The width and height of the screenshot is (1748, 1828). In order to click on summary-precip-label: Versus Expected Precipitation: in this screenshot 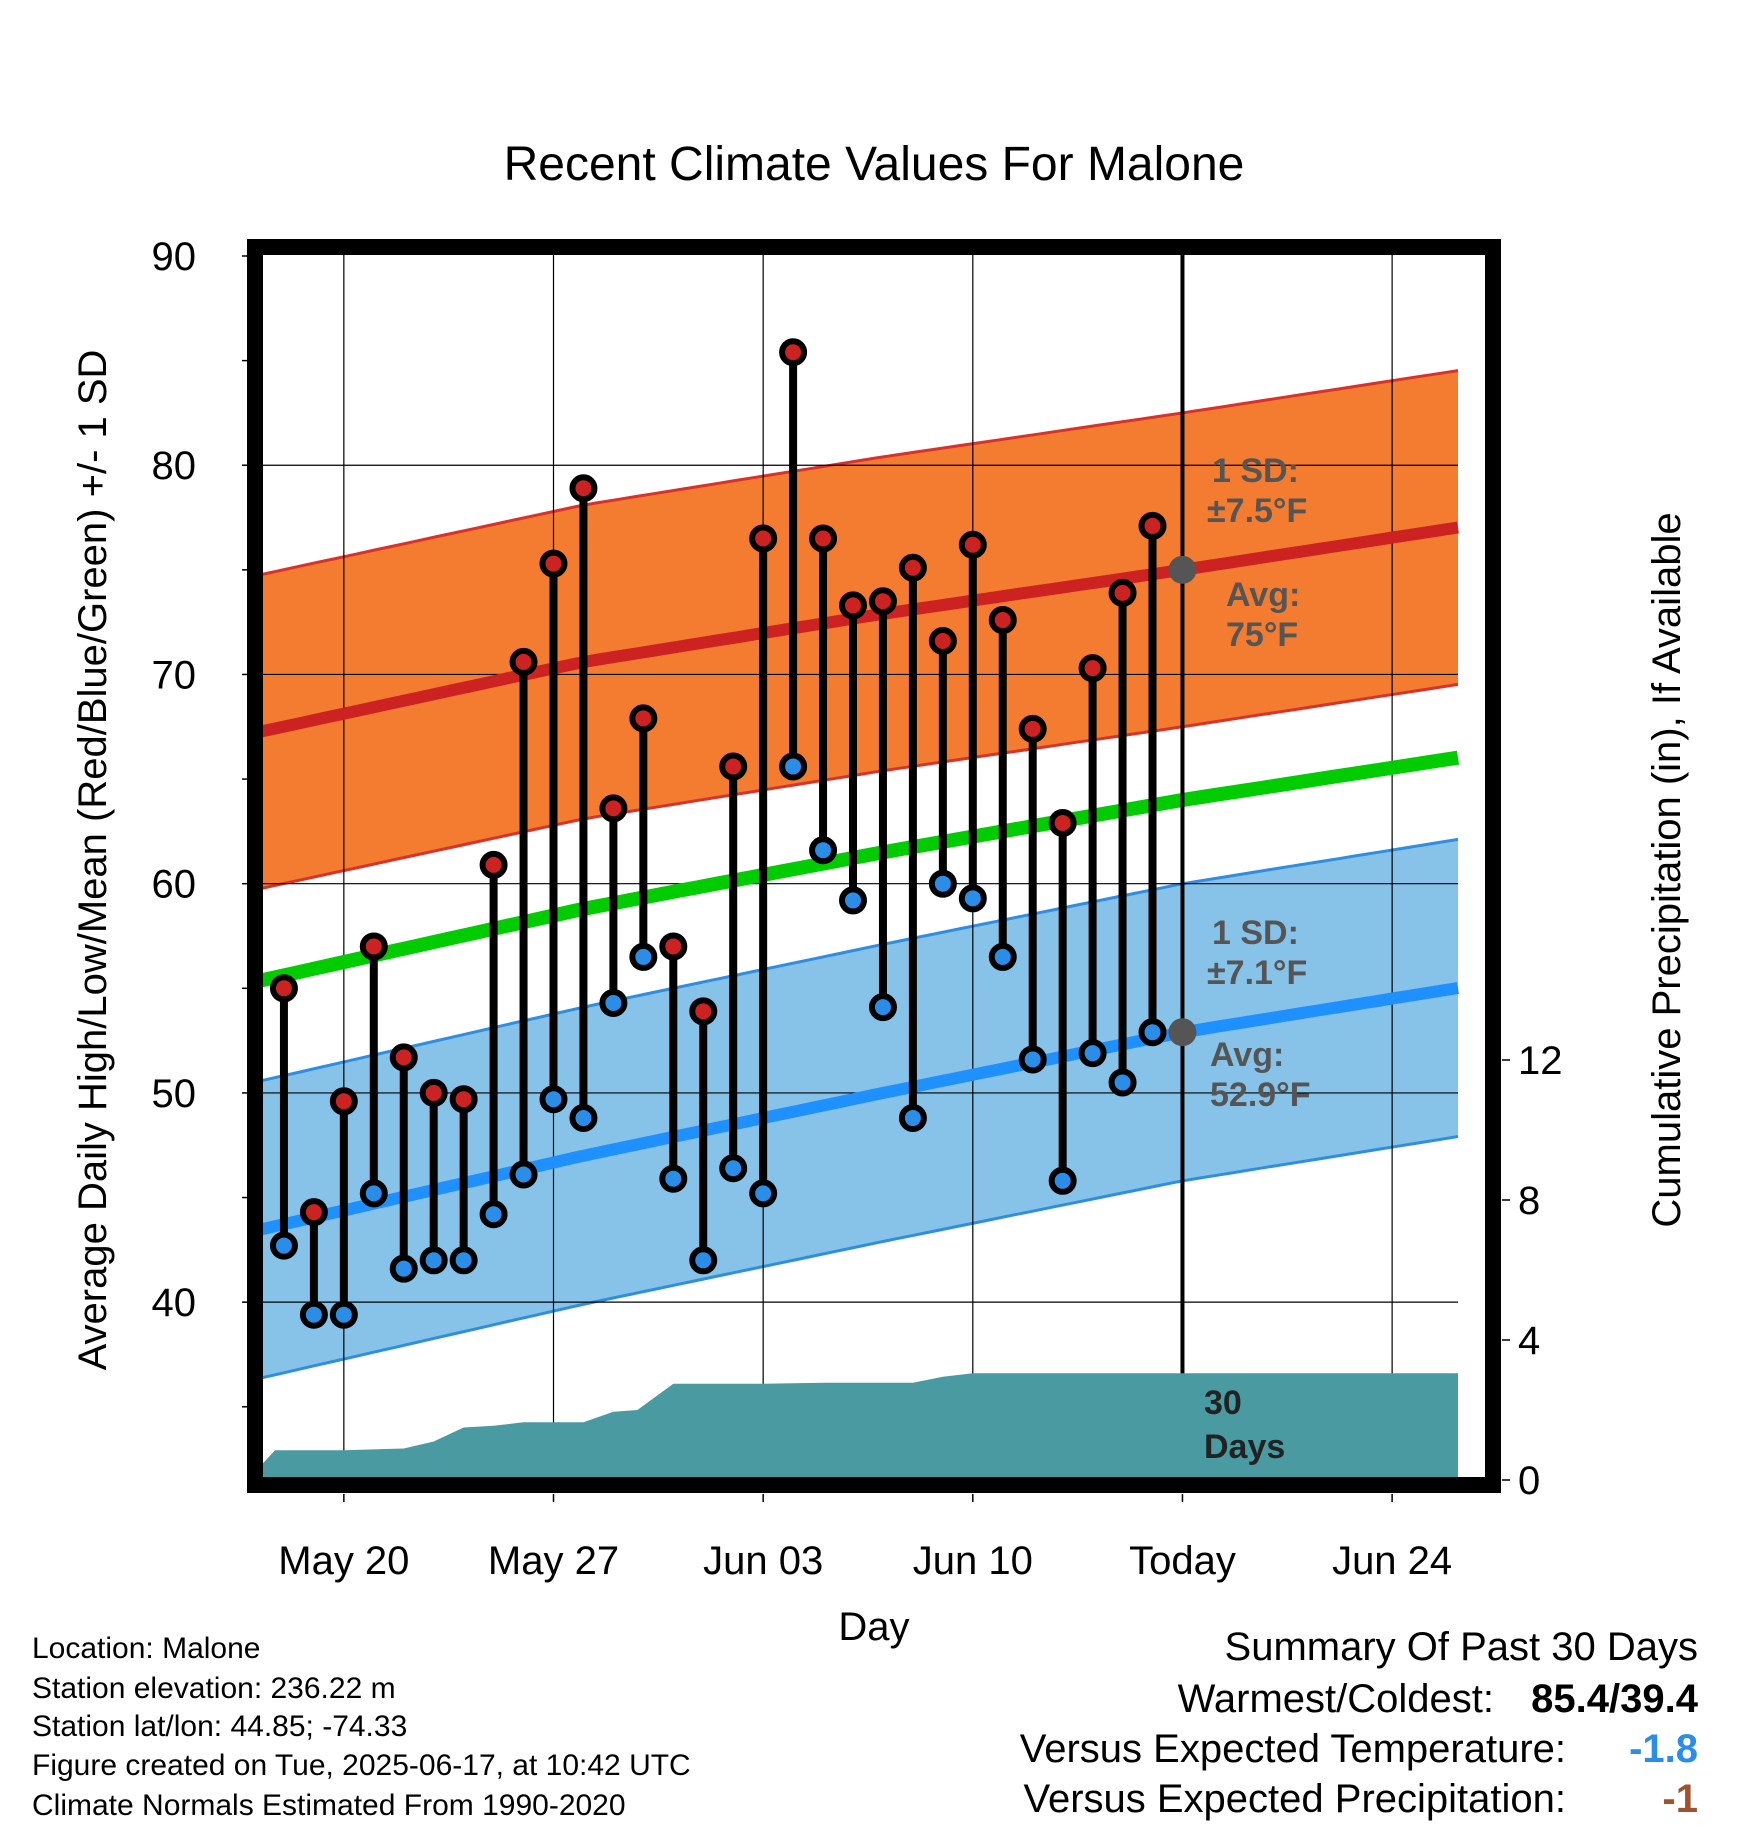, I will do `click(1294, 1799)`.